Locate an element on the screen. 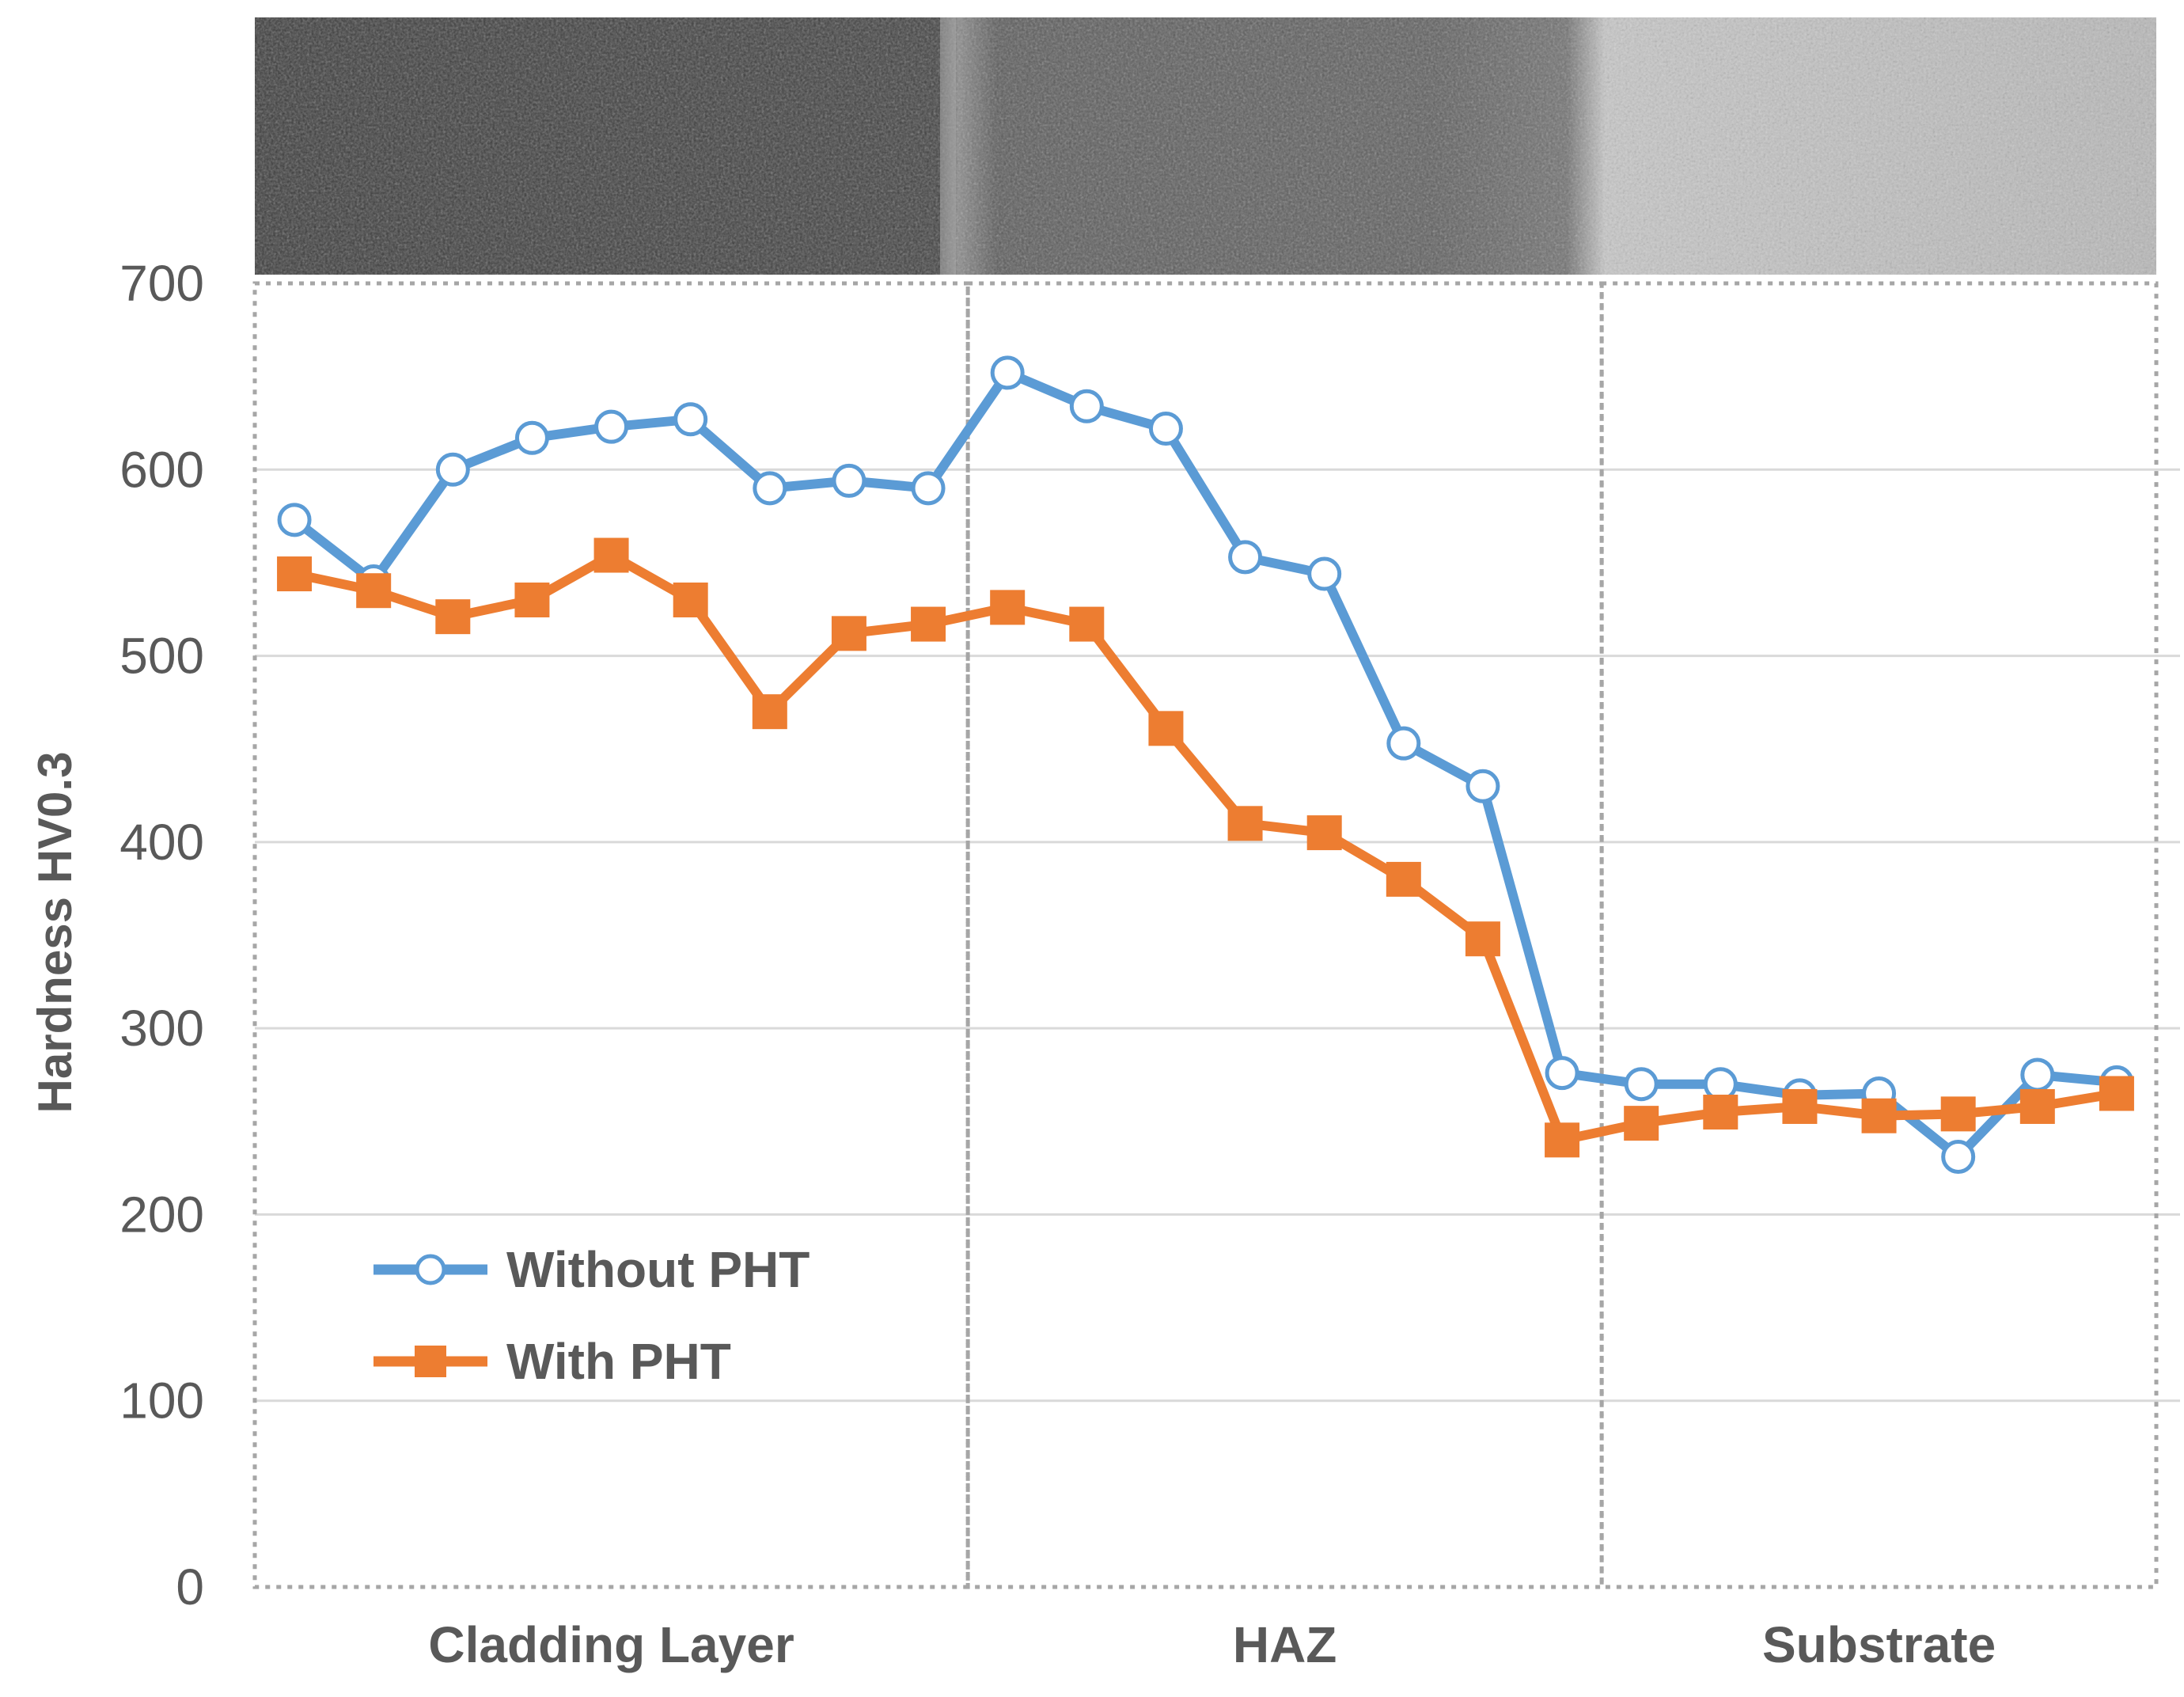  legend-label-with-pht: With PHT is located at coordinates (618, 1361).